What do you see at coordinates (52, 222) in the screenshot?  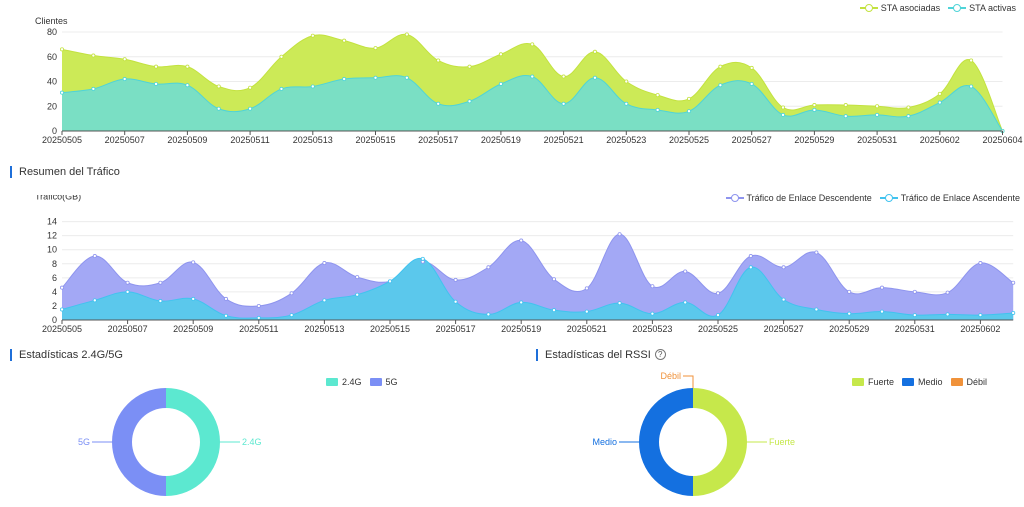 I see `traffic-ytick-label: 14` at bounding box center [52, 222].